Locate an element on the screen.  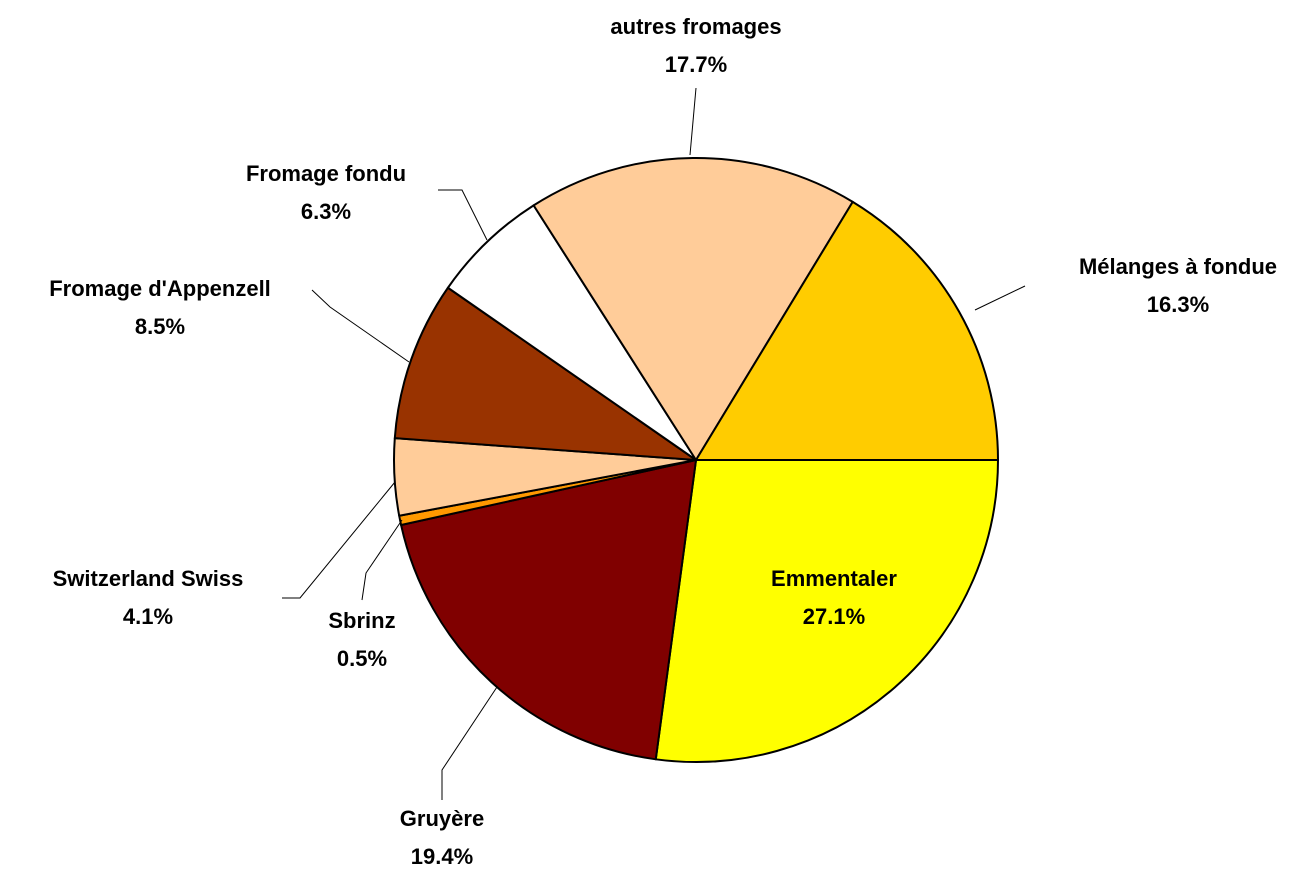
slice-value-label: 16.3% is located at coordinates (1178, 304).